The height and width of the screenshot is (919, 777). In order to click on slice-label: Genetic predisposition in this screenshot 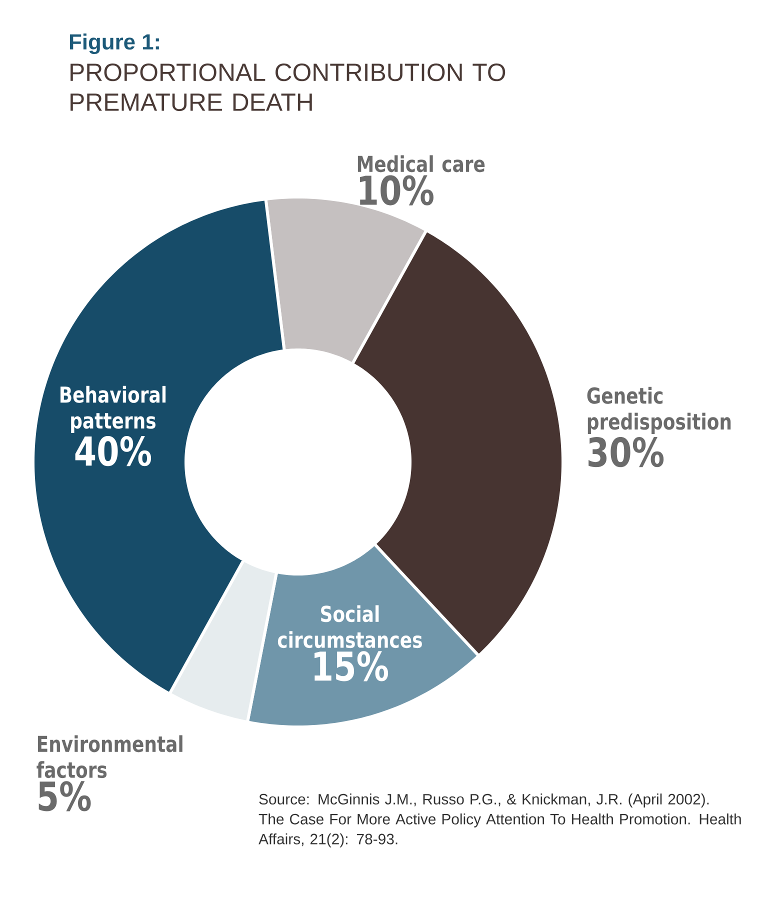, I will do `click(659, 410)`.